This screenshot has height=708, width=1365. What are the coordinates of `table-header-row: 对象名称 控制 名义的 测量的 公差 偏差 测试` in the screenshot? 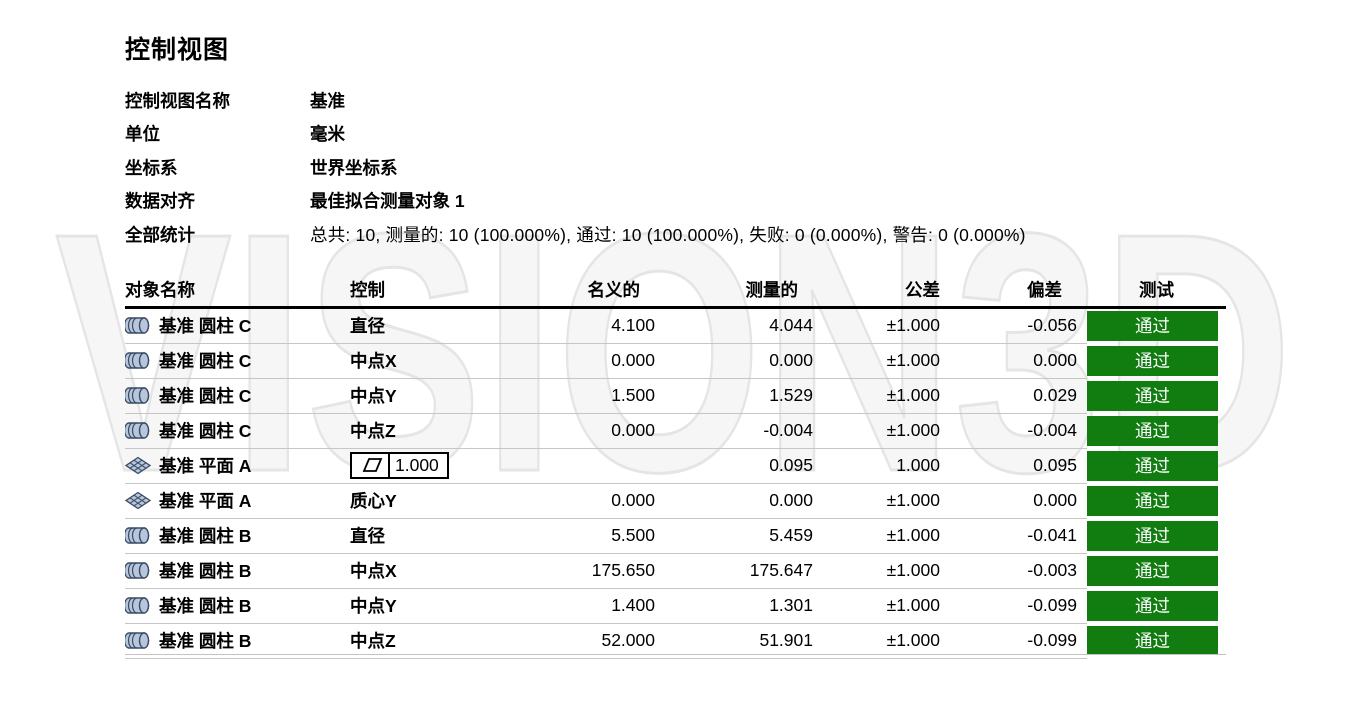 It's located at (675, 291).